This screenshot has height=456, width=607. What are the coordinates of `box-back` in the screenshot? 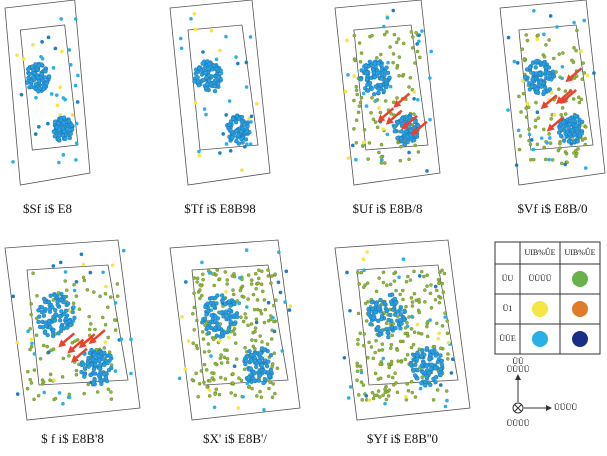 It's located at (223, 87).